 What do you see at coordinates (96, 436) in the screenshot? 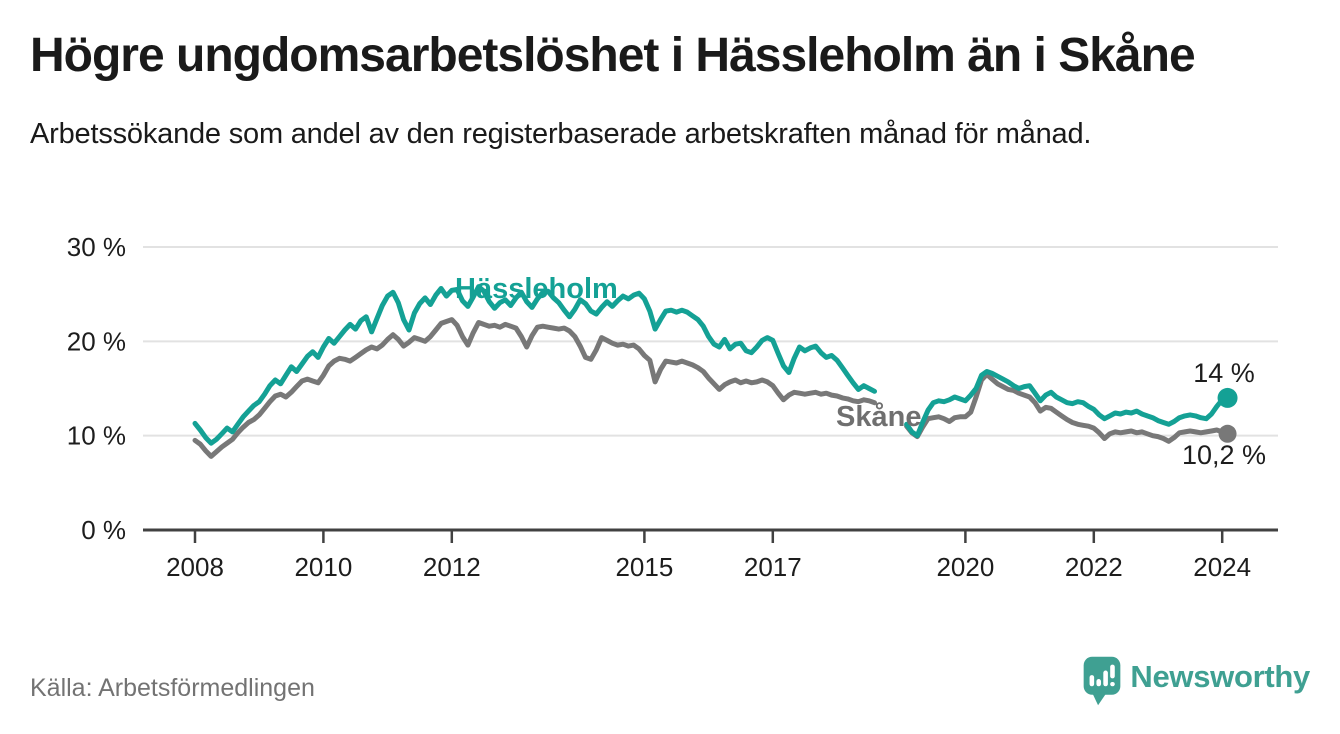
I see `y-tick-label: 10 %` at bounding box center [96, 436].